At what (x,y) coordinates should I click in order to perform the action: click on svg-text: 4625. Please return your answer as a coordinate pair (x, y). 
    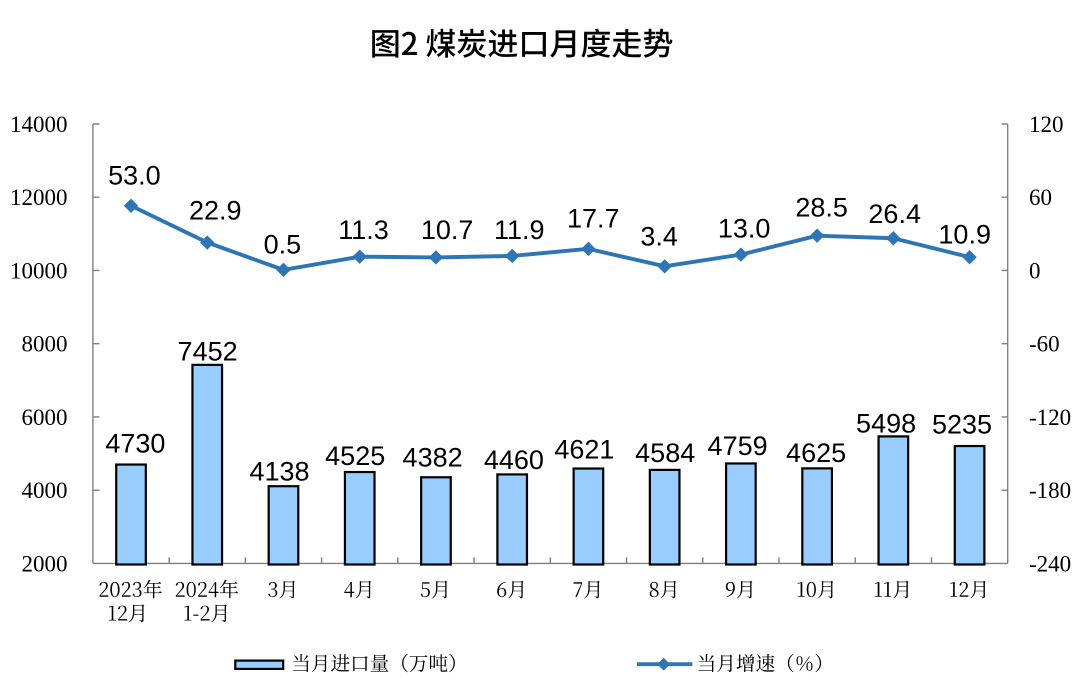
    Looking at the image, I should click on (816, 453).